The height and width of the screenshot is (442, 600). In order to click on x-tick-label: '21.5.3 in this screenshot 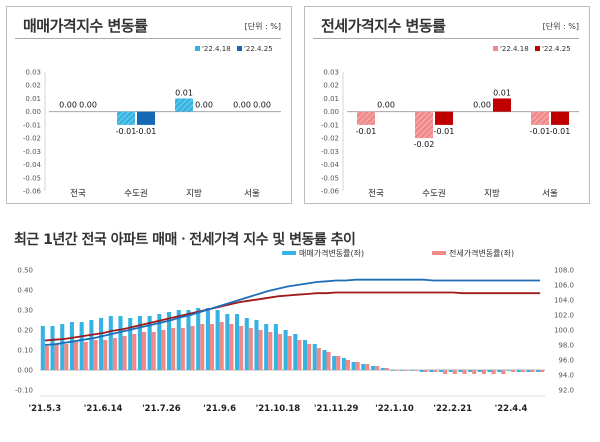, I will do `click(44, 409)`.